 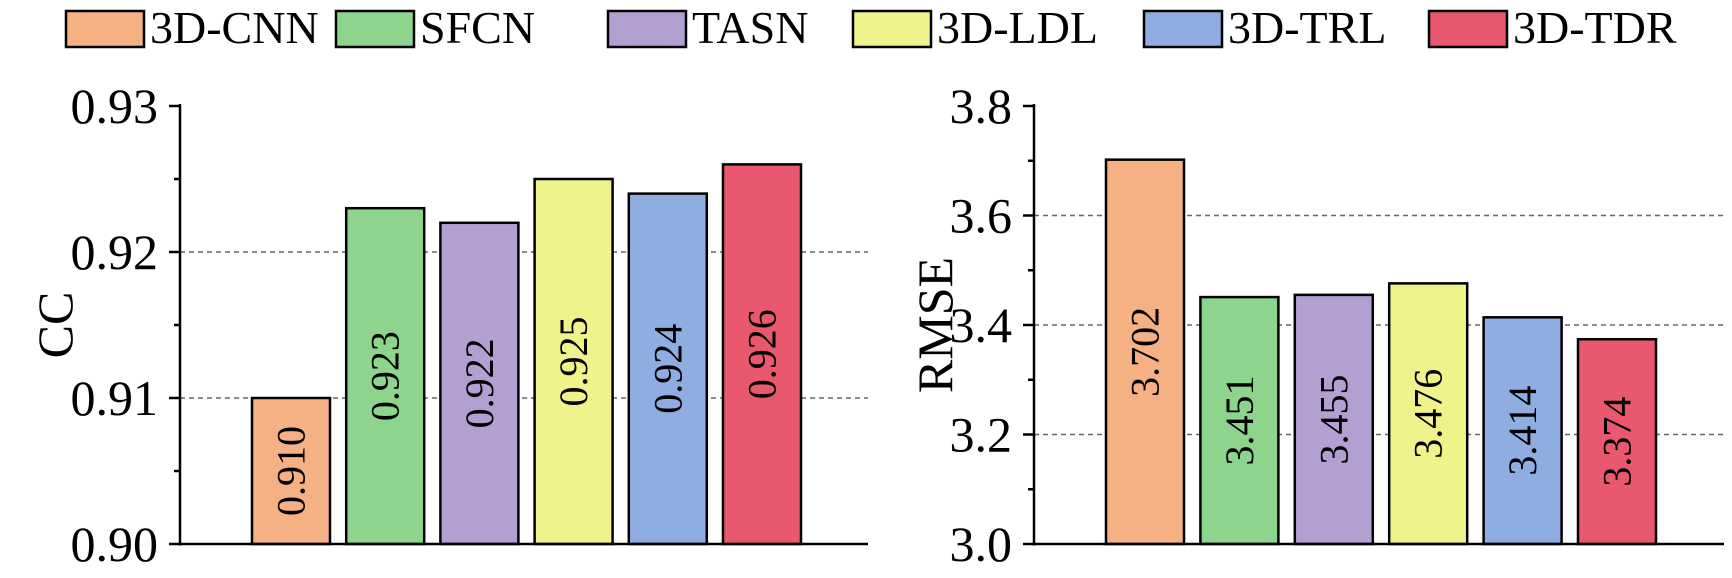 I want to click on legend: 3D-CNN SFCN TASN 3D-LDL 3D-TRL 3D-TDR, so click(x=870, y=27).